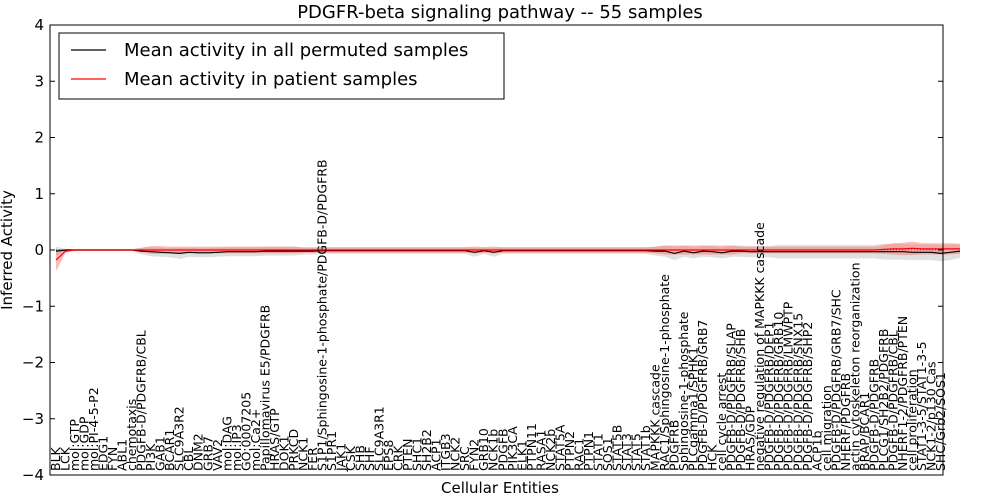  What do you see at coordinates (750, 438) in the screenshot?
I see `entity-label: HRAS/GDP` at bounding box center [750, 438].